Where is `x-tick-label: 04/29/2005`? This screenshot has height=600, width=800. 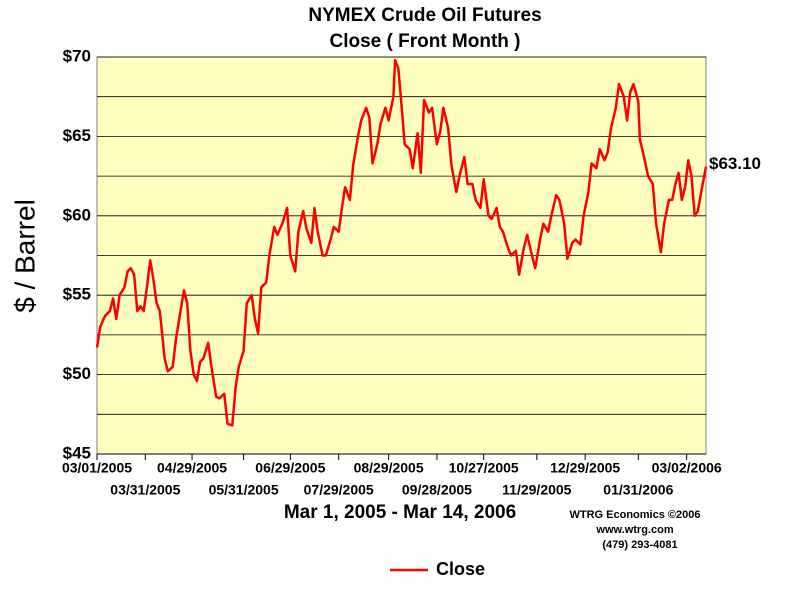
x-tick-label: 04/29/2005 is located at coordinates (192, 468).